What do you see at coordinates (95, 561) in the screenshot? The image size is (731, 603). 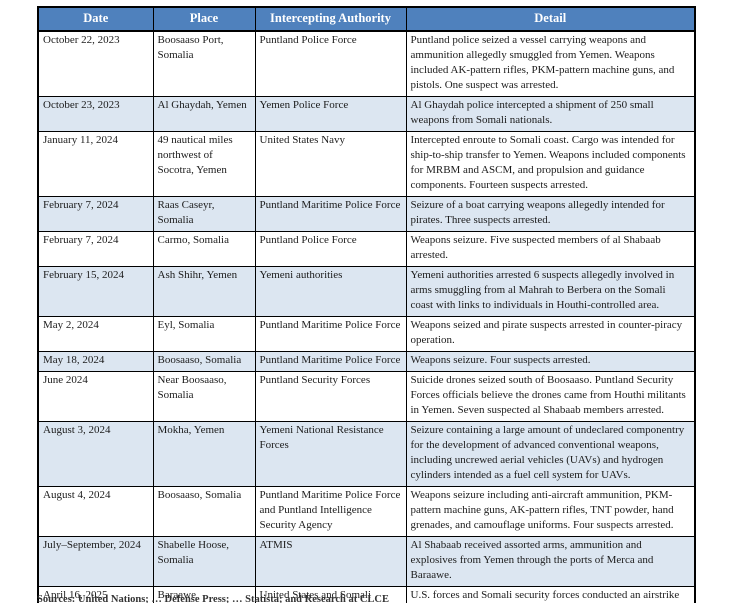 I see `cell-date: July–September, 2024` at bounding box center [95, 561].